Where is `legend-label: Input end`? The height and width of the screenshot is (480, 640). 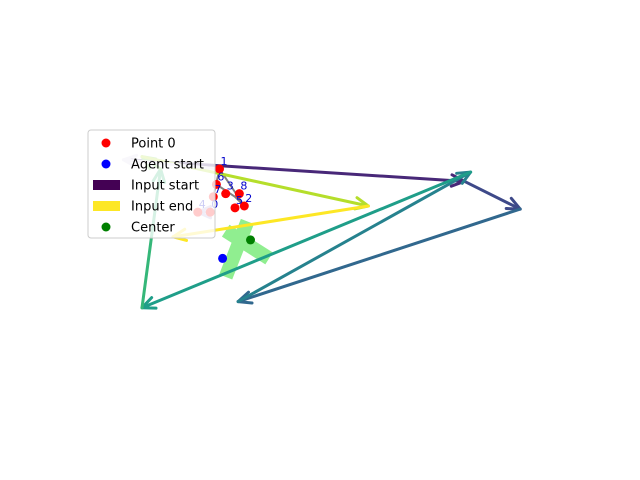
legend-label: Input end is located at coordinates (162, 207).